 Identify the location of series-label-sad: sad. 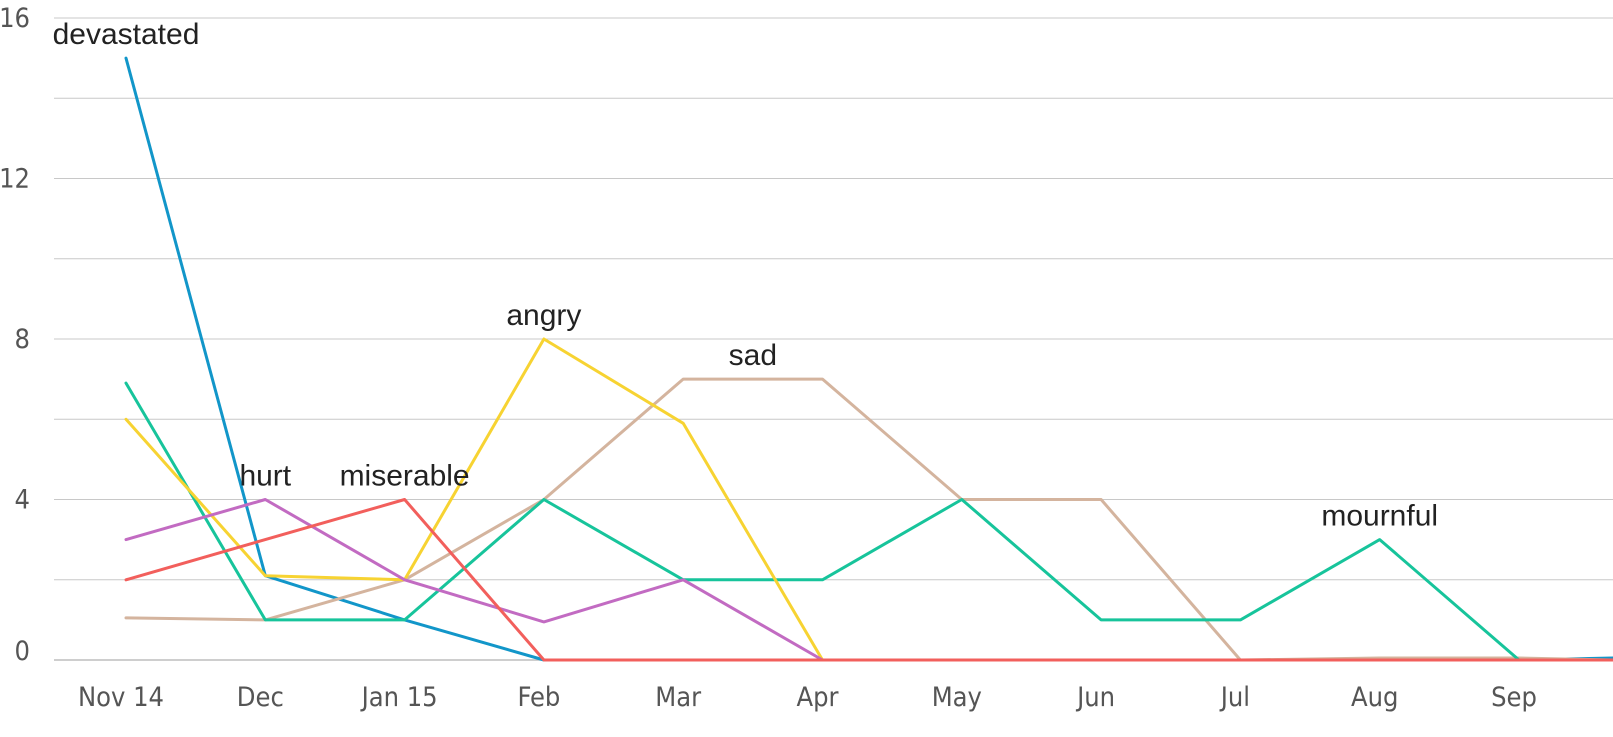
(753, 355).